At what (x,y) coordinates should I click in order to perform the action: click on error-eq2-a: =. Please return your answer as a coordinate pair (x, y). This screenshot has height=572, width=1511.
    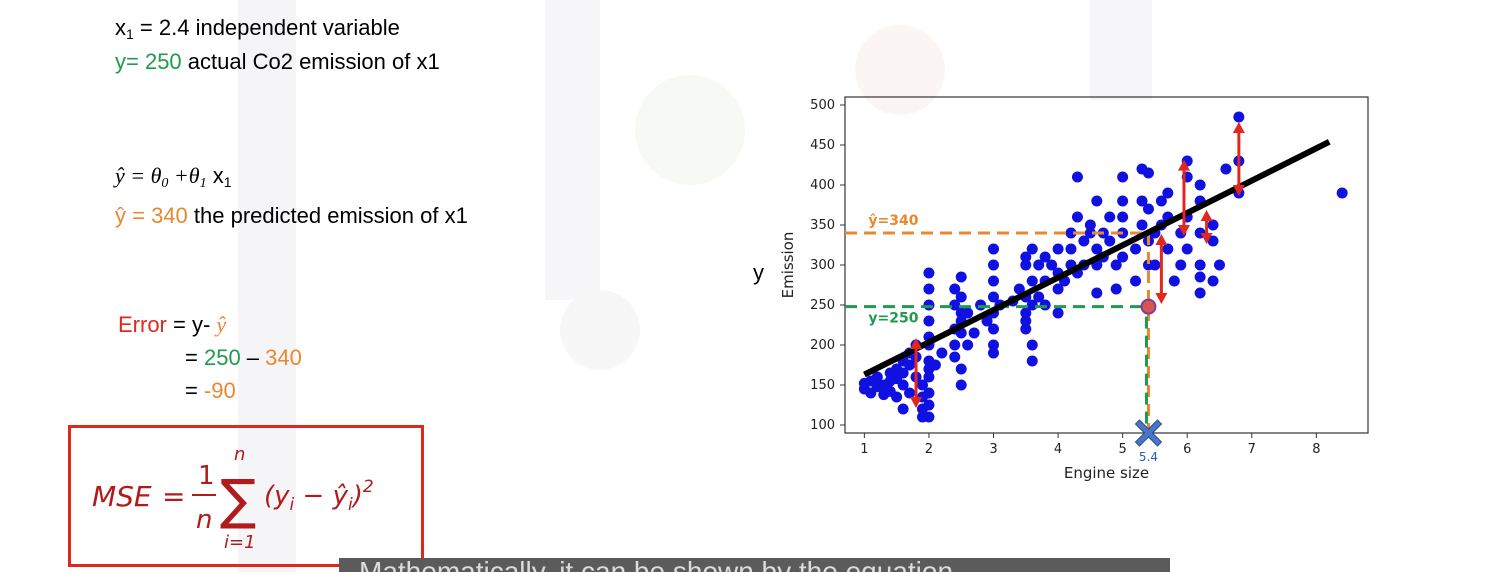
    Looking at the image, I should click on (194, 357).